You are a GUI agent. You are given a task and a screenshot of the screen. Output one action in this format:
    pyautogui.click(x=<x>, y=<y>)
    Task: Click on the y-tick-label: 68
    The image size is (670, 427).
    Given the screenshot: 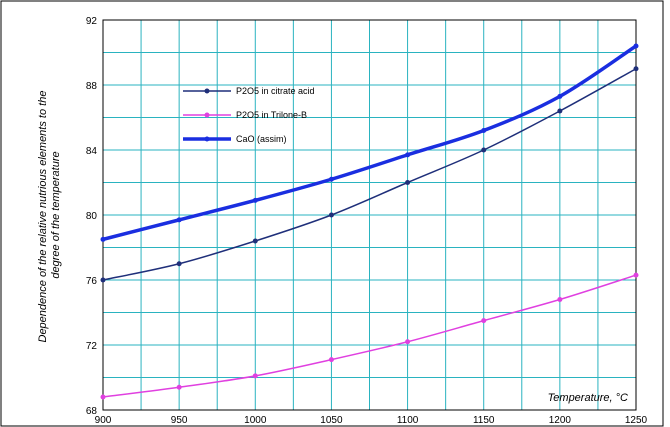 What is the action you would take?
    pyautogui.click(x=92, y=411)
    